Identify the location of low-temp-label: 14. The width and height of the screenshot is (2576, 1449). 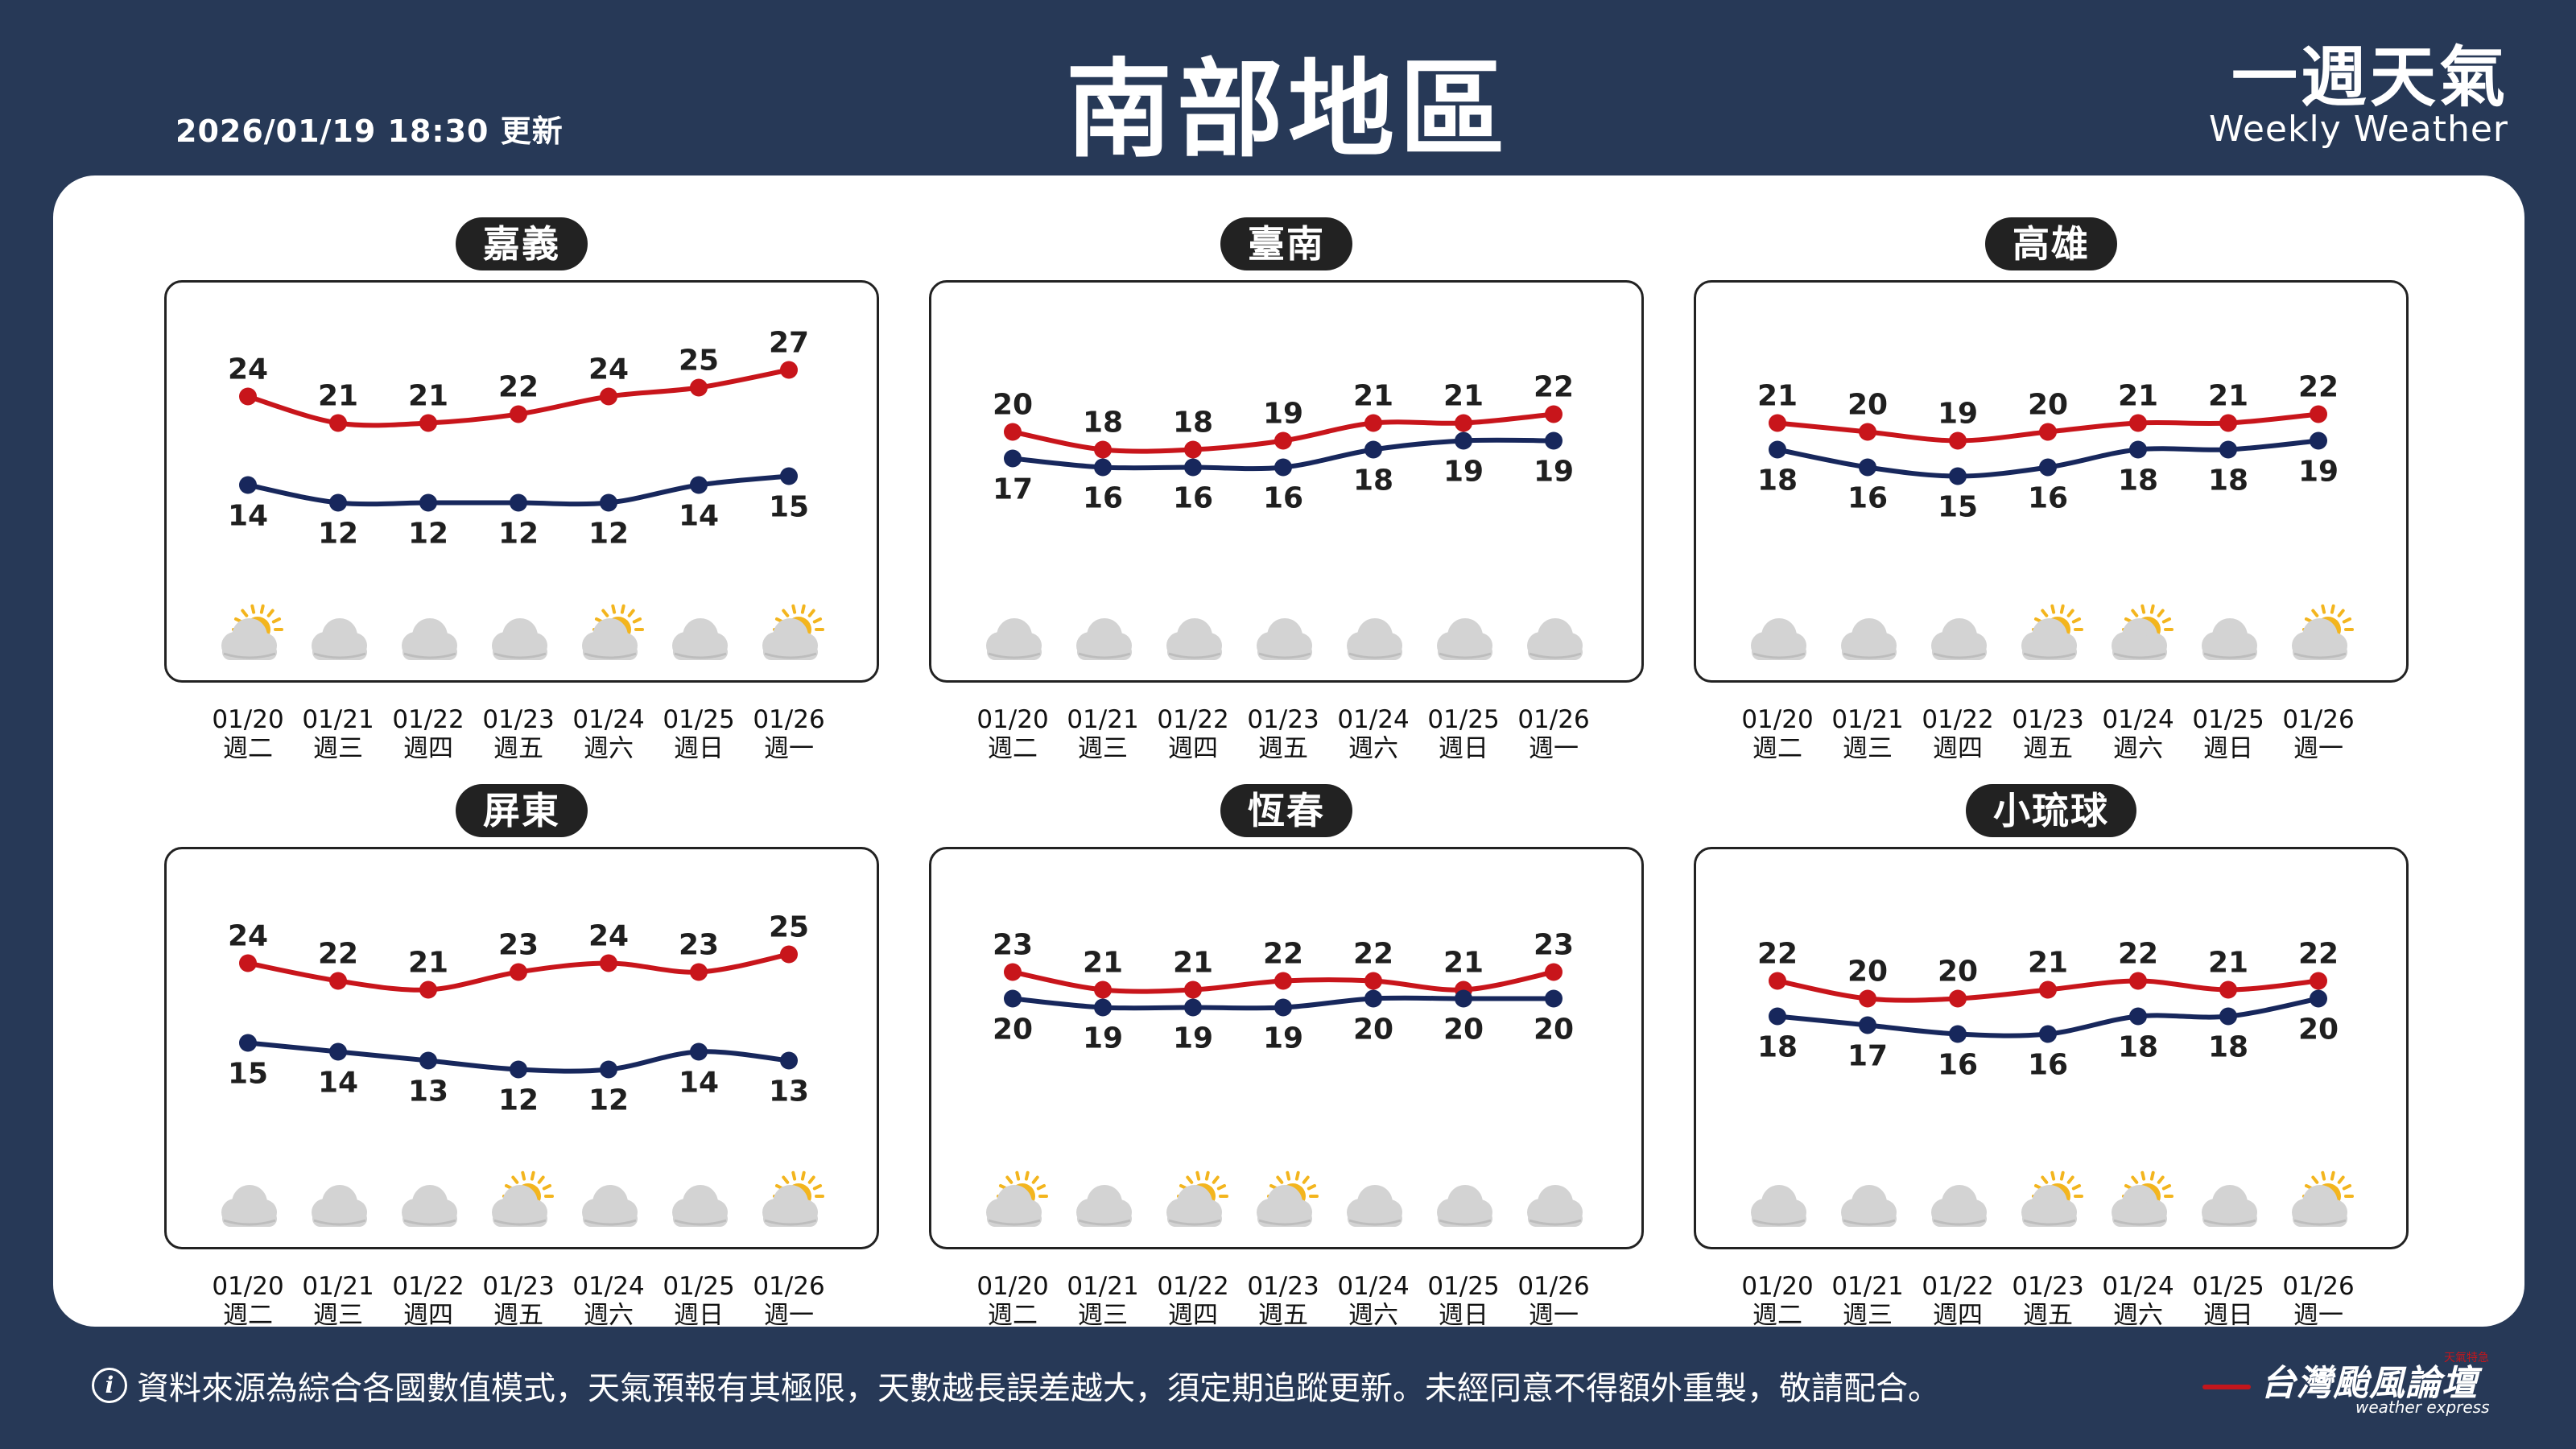
(699, 516).